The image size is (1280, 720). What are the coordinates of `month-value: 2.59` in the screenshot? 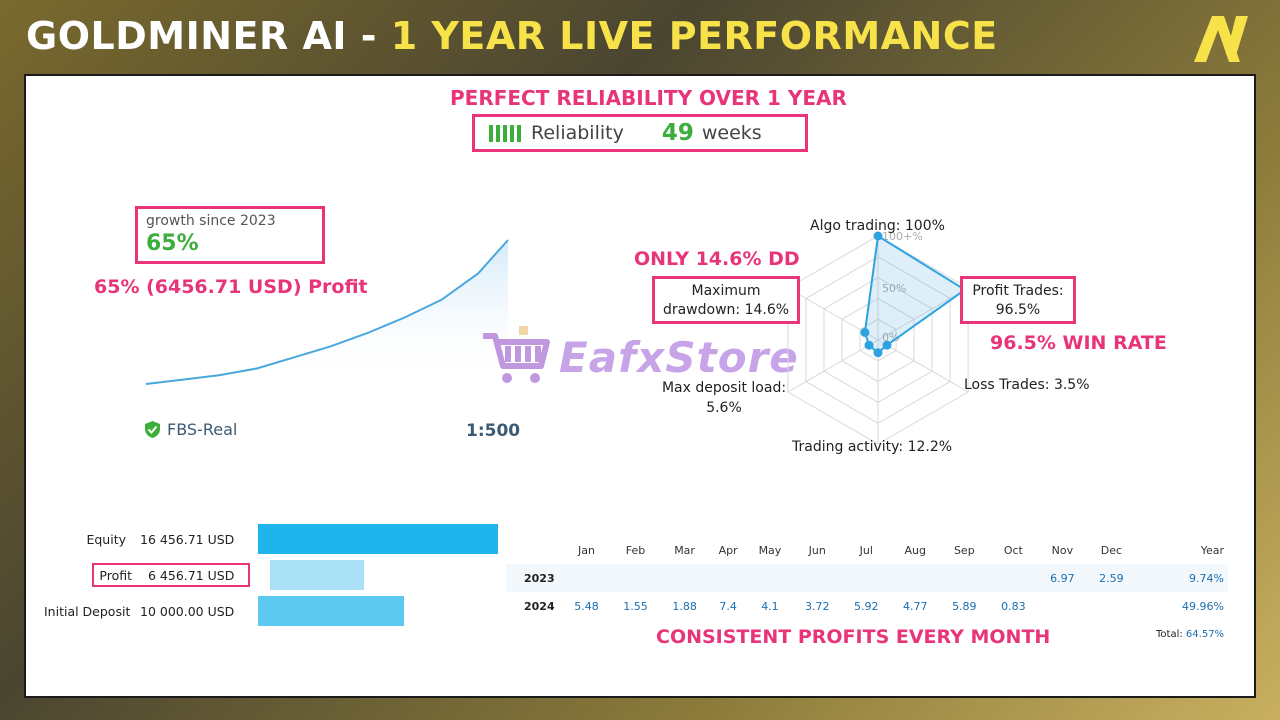 It's located at (1111, 578).